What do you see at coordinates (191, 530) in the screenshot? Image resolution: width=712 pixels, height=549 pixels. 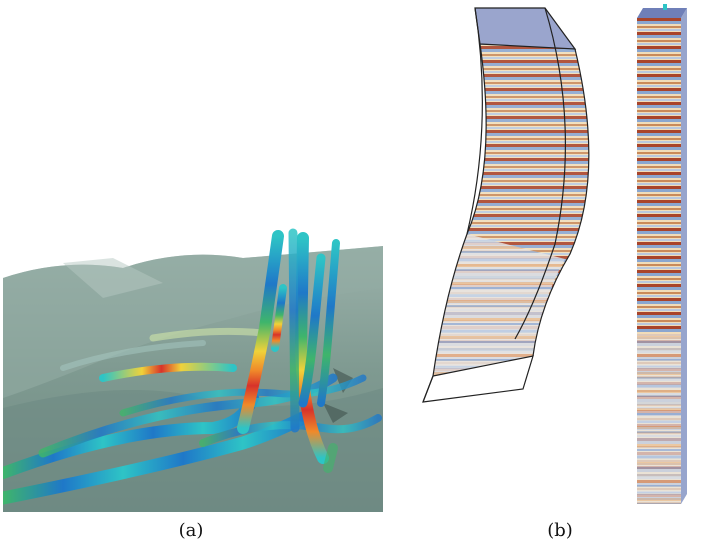 I see `panel-a-caption: (a)` at bounding box center [191, 530].